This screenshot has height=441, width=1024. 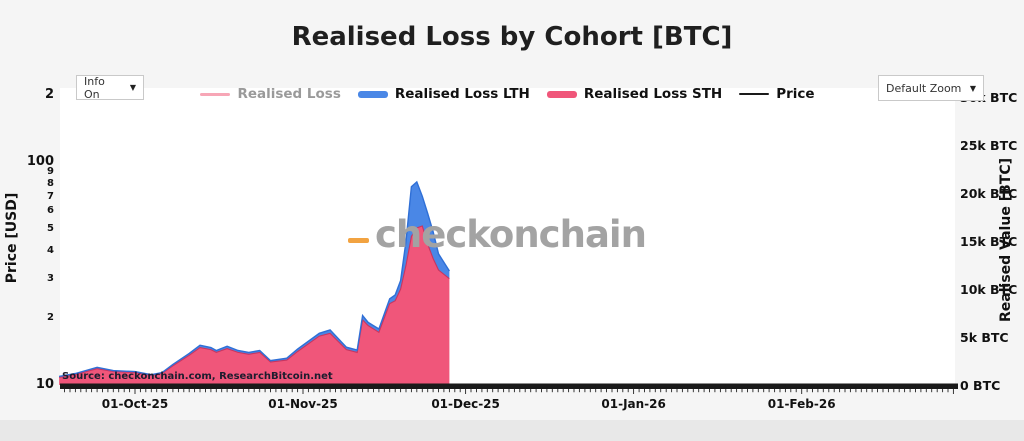 I want to click on bottom-band, so click(x=512, y=430).